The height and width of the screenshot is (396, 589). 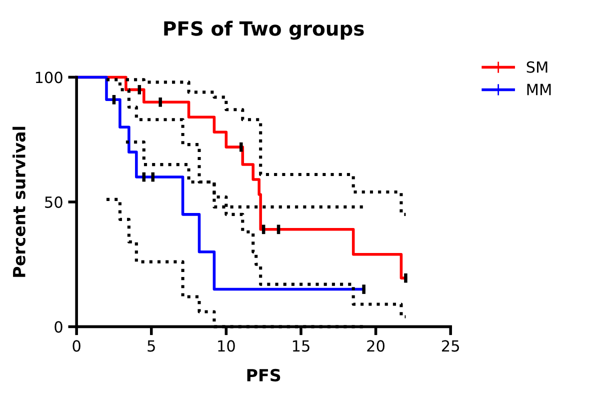 What do you see at coordinates (76, 346) in the screenshot?
I see `x-tick-label: 0` at bounding box center [76, 346].